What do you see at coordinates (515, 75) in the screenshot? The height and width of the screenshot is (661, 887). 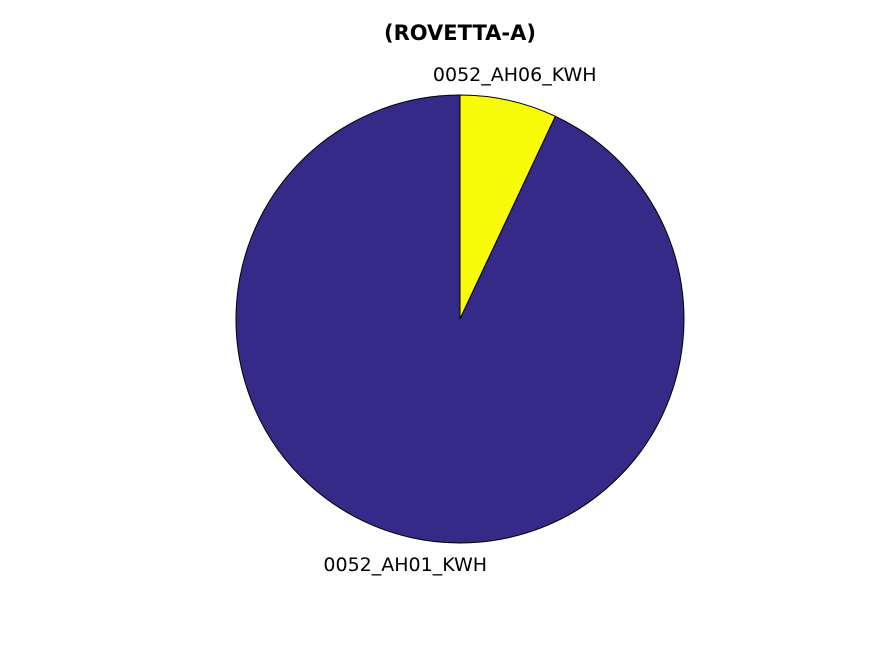 I see `slice-label: 0052_AH06_KWH` at bounding box center [515, 75].